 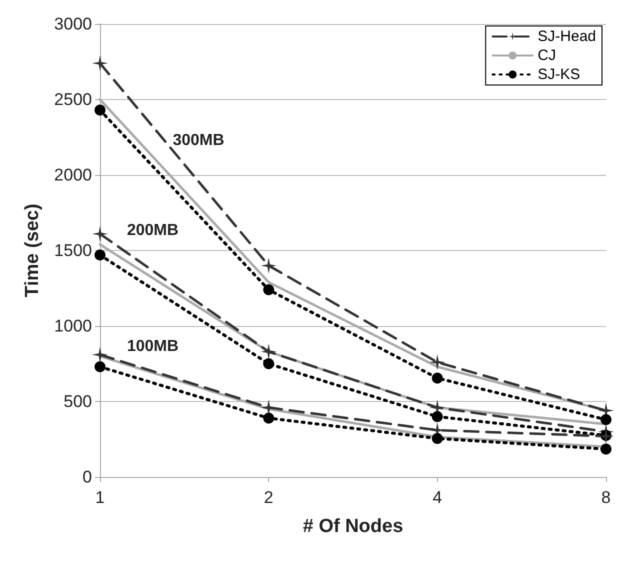 I want to click on legend-label: SJ-KS, so click(x=559, y=74).